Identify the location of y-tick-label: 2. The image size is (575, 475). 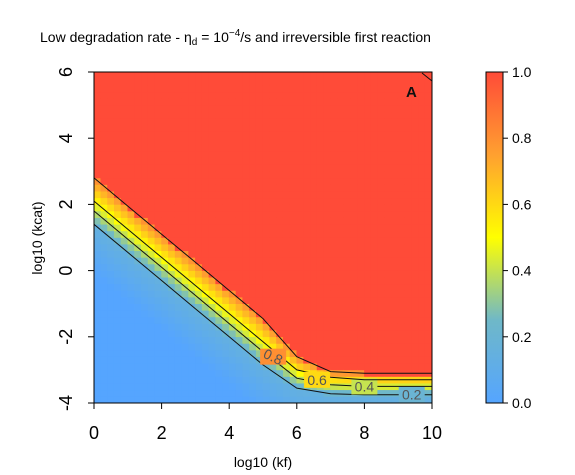
(66, 204).